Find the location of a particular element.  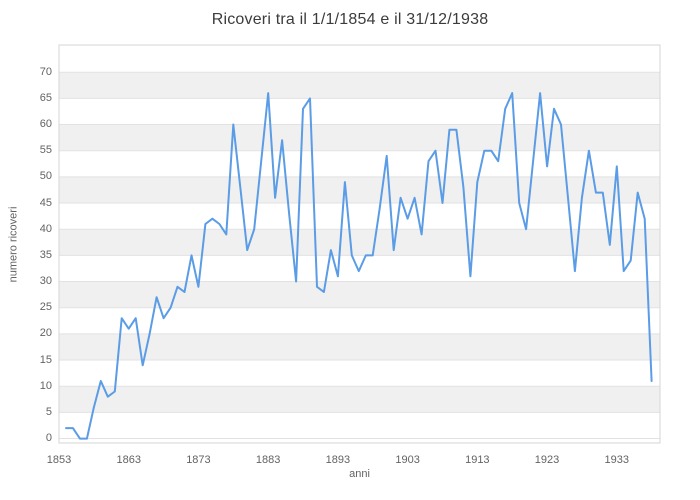

x-tick-label: 1893 is located at coordinates (338, 460).